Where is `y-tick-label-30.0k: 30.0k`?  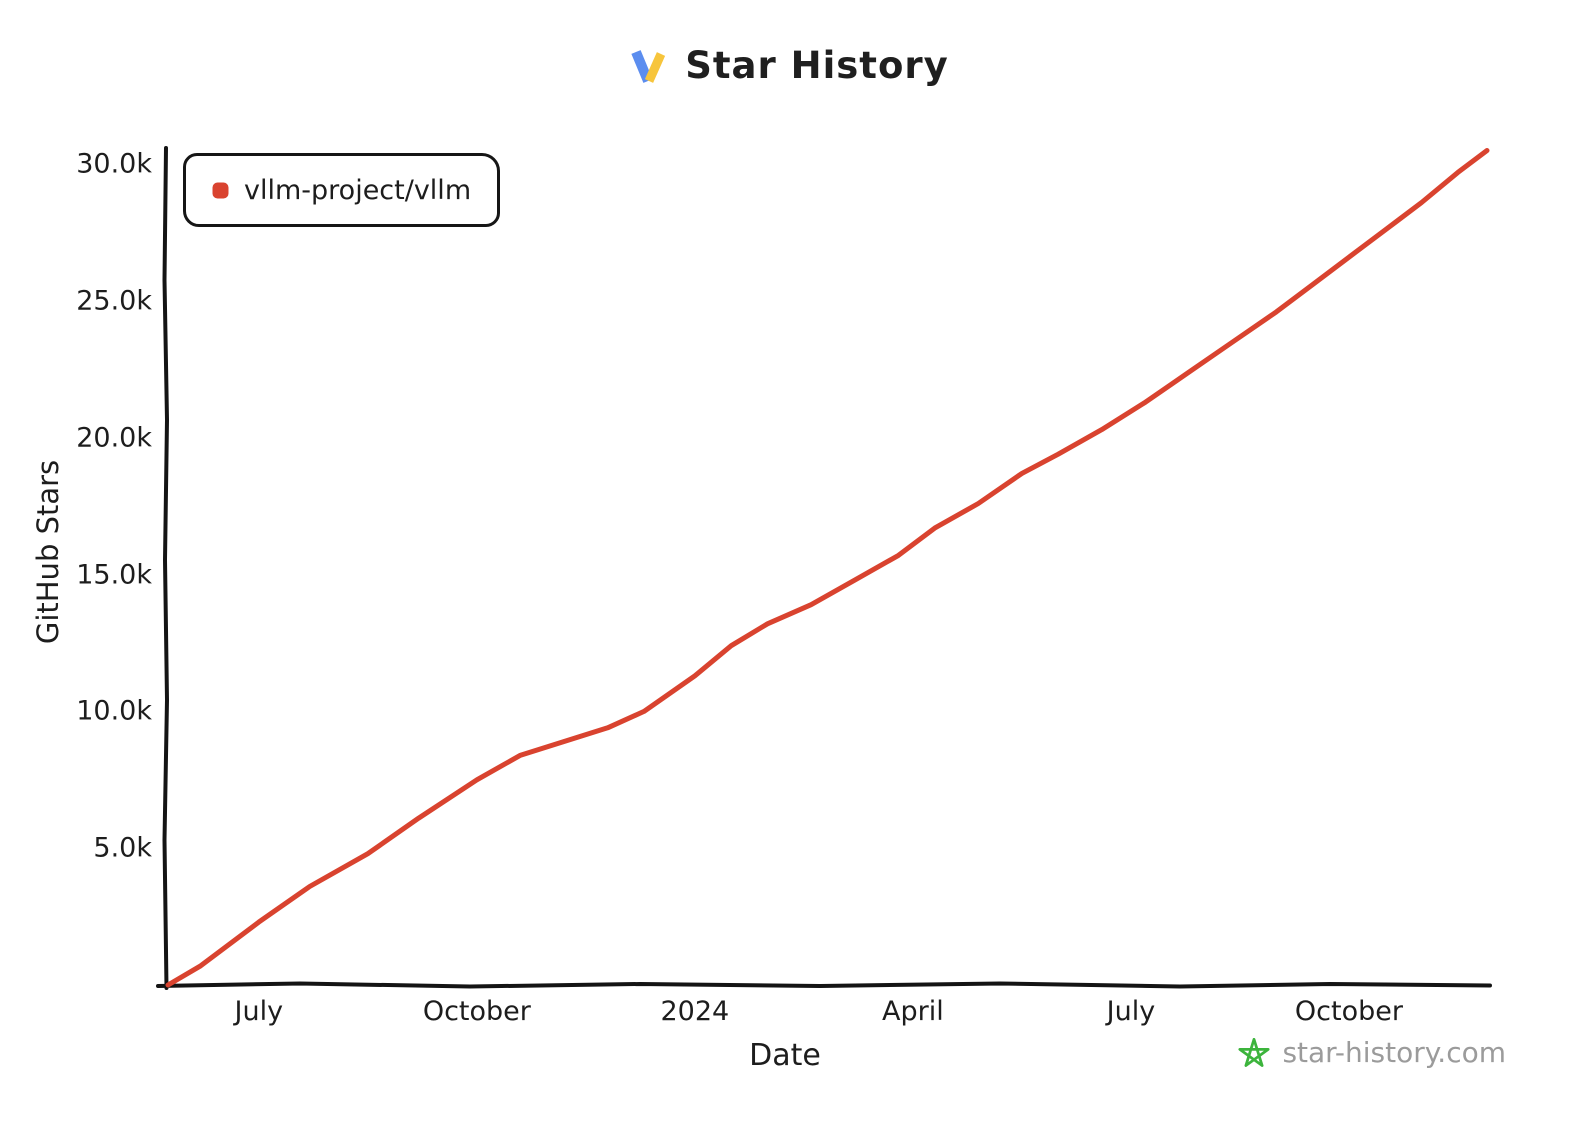
y-tick-label-30.0k: 30.0k is located at coordinates (114, 164).